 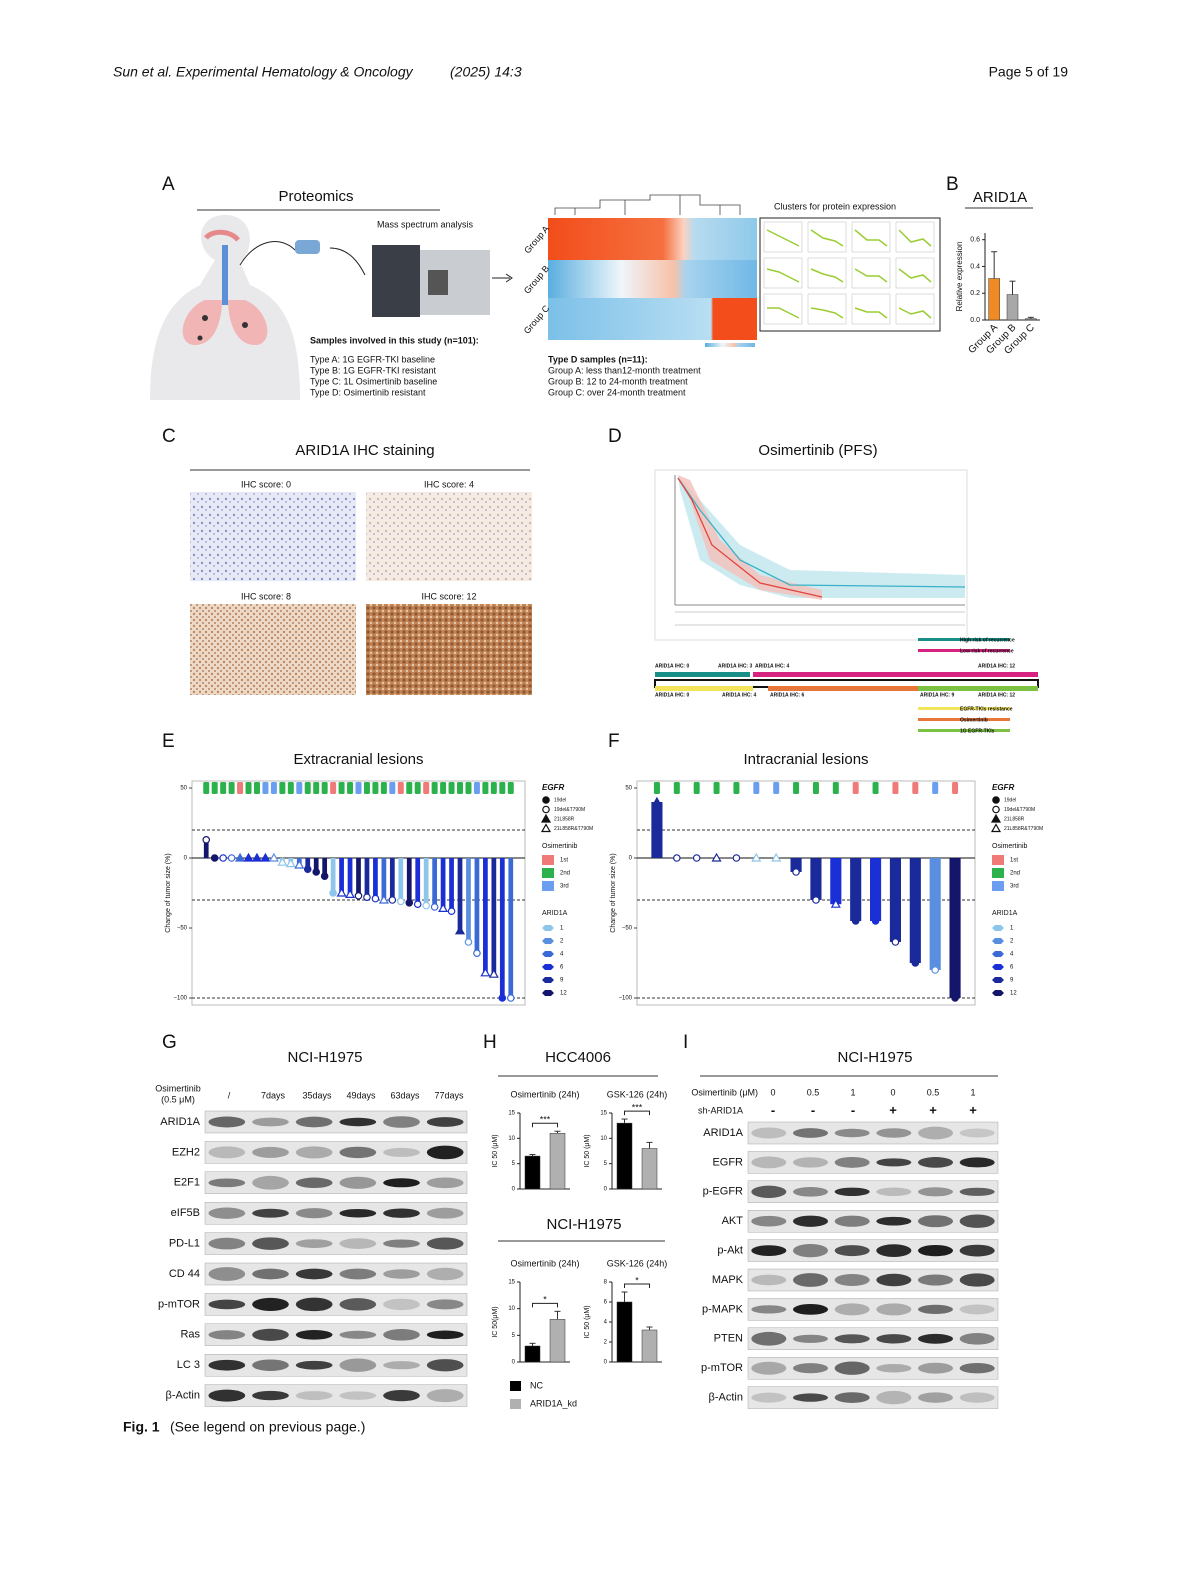 I want to click on ihc-image, so click(x=273, y=536).